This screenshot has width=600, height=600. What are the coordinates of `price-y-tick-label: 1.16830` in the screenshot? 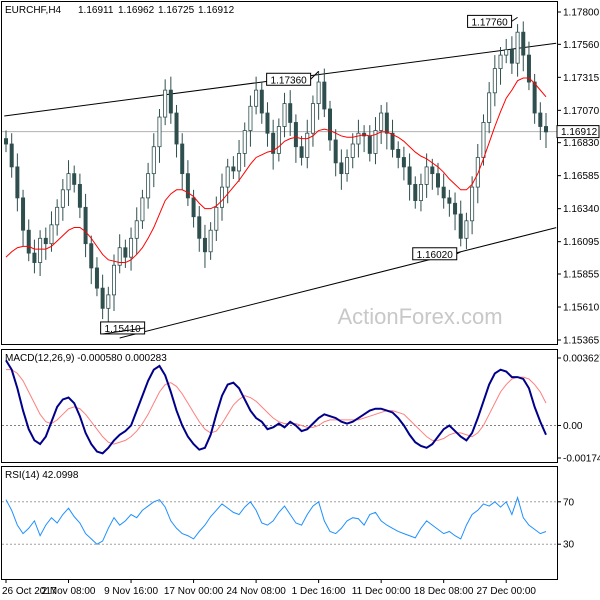 It's located at (581, 143).